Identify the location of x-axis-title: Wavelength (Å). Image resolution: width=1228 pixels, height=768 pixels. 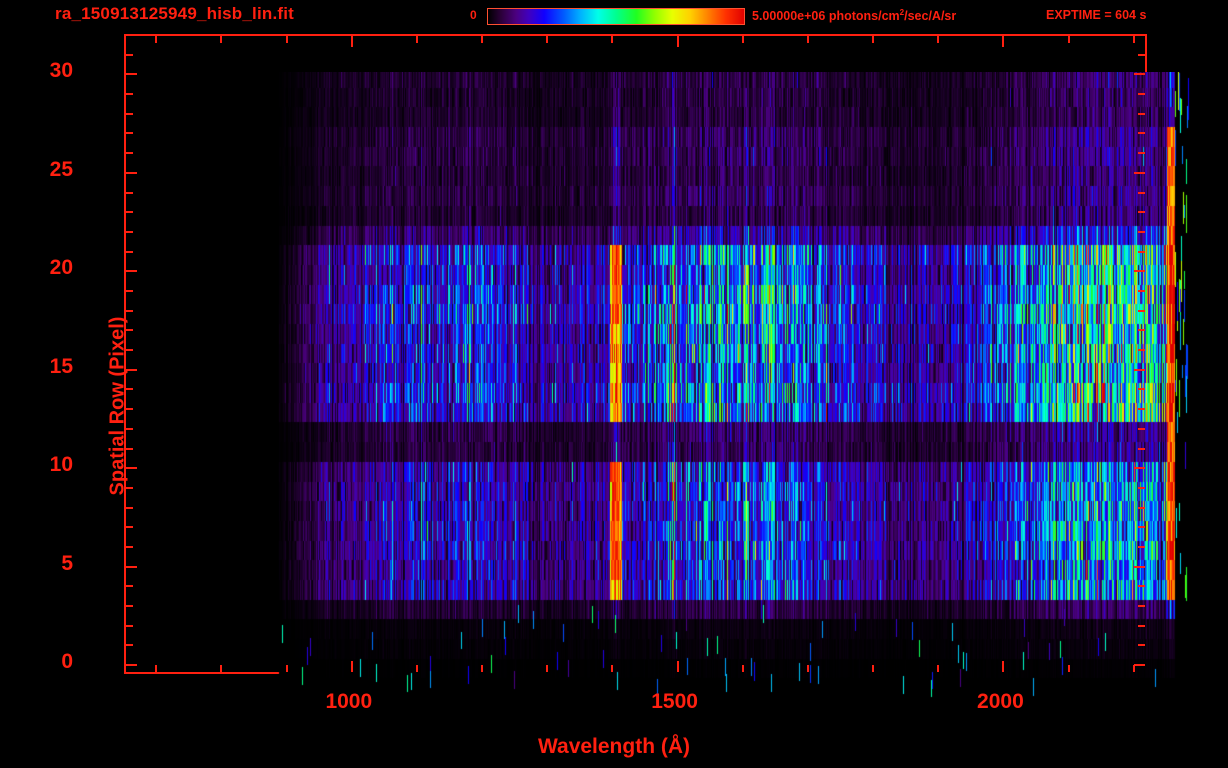
(614, 746).